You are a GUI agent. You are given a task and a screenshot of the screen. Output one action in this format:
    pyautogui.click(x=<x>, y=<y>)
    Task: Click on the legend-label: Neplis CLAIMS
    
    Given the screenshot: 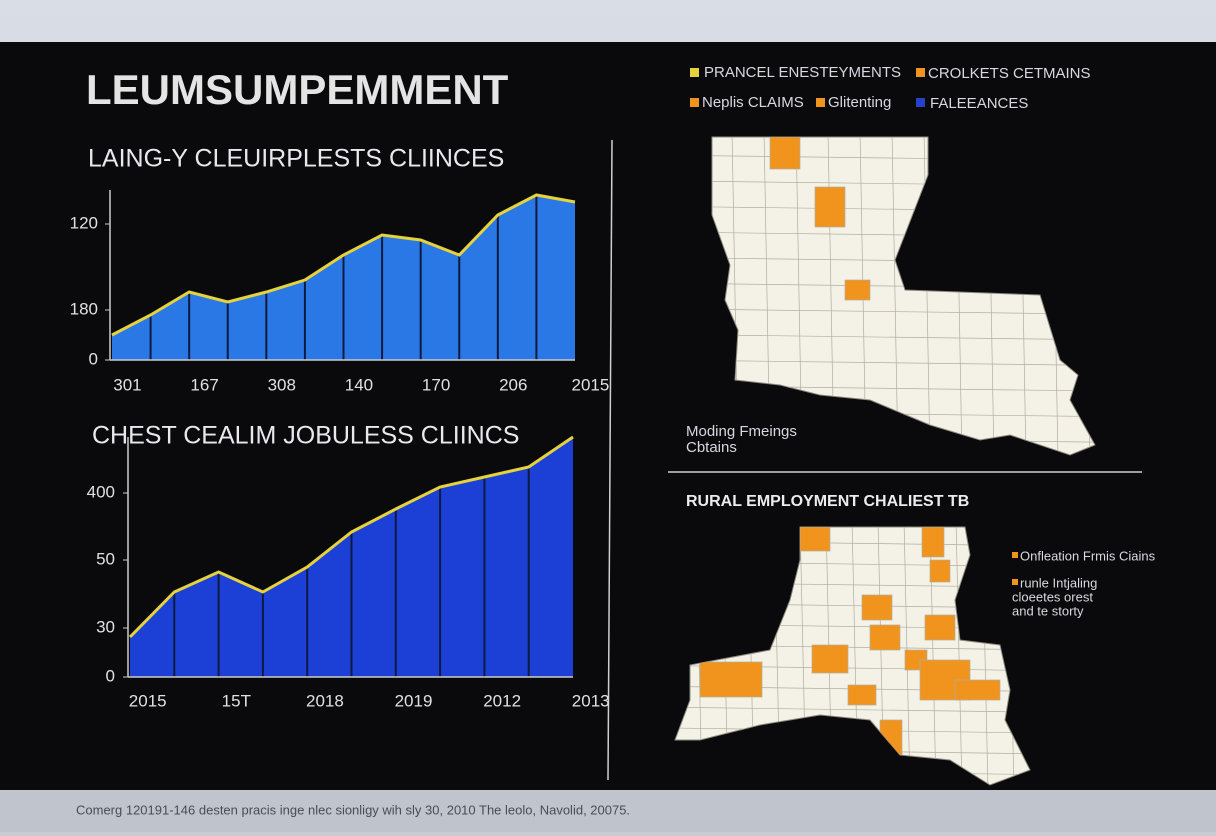 What is the action you would take?
    pyautogui.click(x=753, y=102)
    